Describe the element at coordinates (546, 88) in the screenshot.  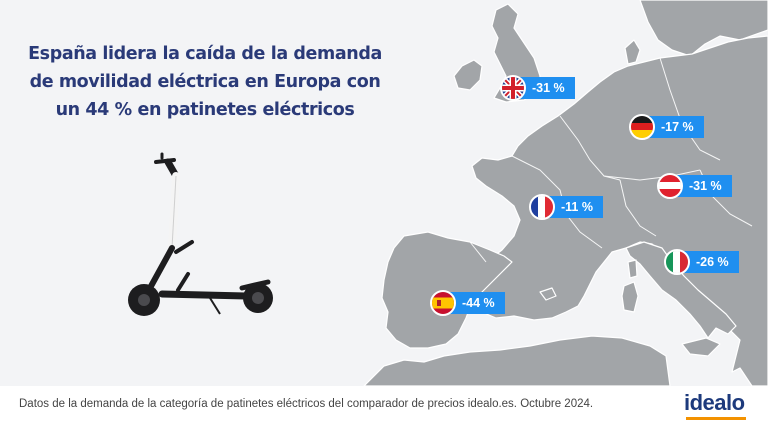
I see `value-uk: -31 %` at that location.